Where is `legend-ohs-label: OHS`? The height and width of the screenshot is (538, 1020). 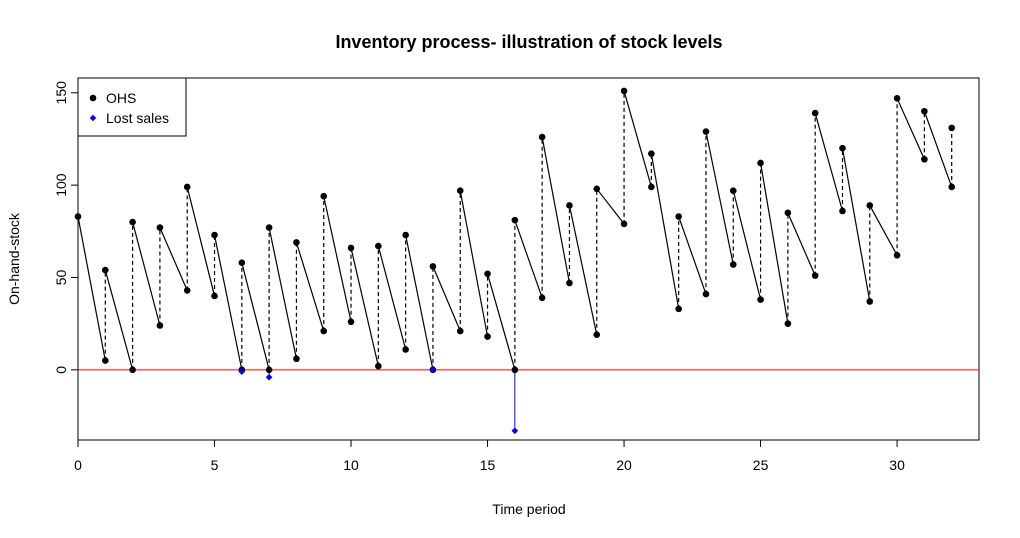 legend-ohs-label: OHS is located at coordinates (121, 98).